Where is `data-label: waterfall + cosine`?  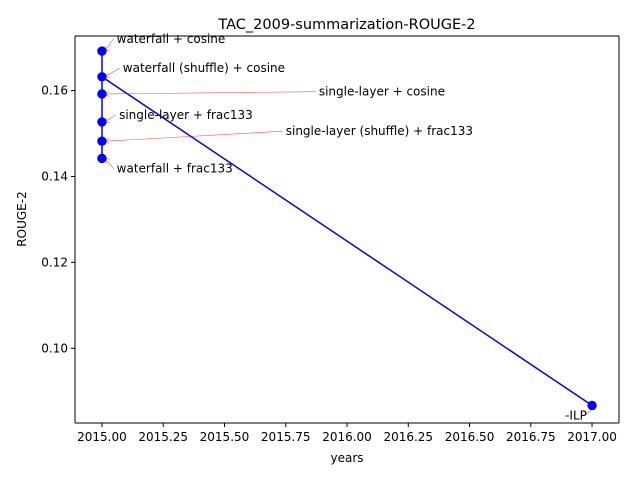 data-label: waterfall + cosine is located at coordinates (171, 39).